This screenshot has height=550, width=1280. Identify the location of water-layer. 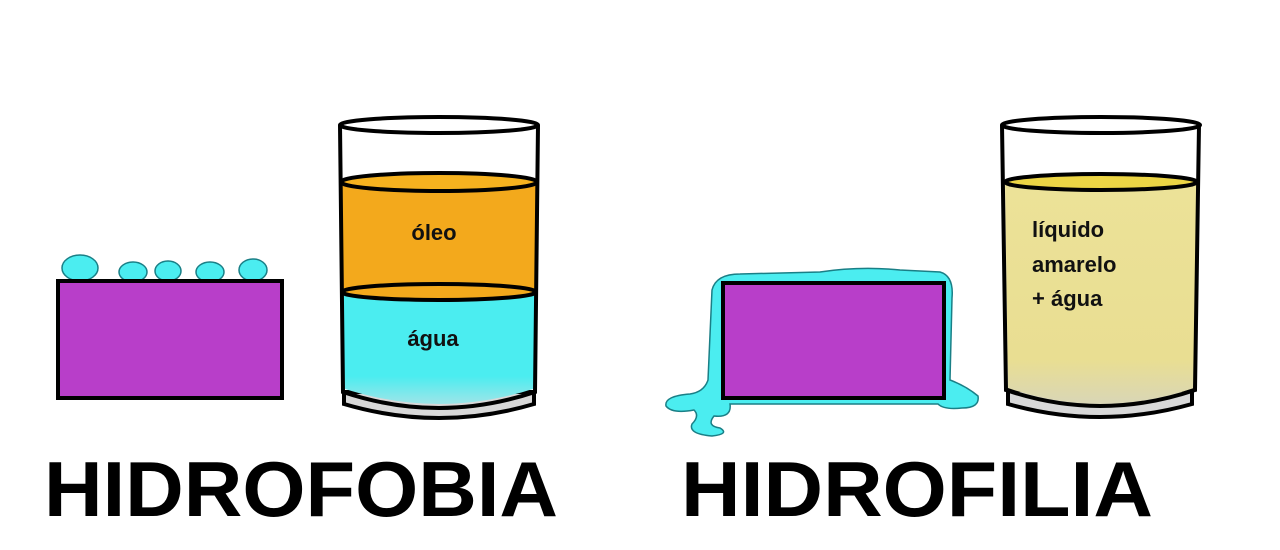
(439, 348).